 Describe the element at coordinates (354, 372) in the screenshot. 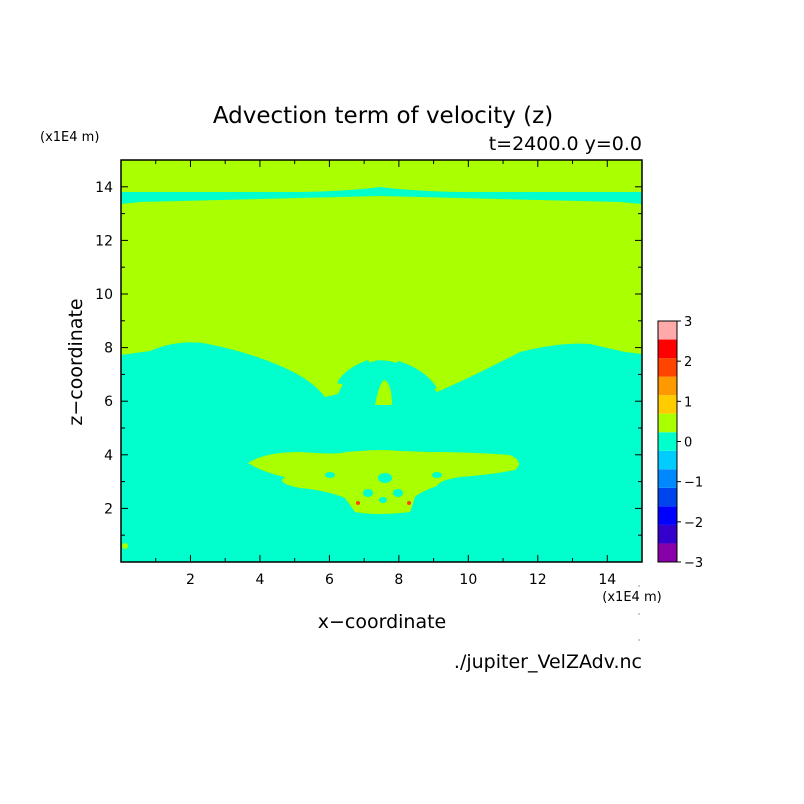

I see `left-negative-arc` at that location.